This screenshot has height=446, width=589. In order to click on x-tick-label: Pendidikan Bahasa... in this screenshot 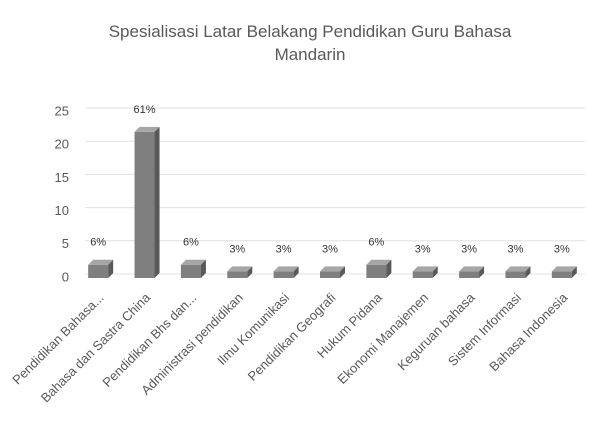, I will do `click(57, 338)`.